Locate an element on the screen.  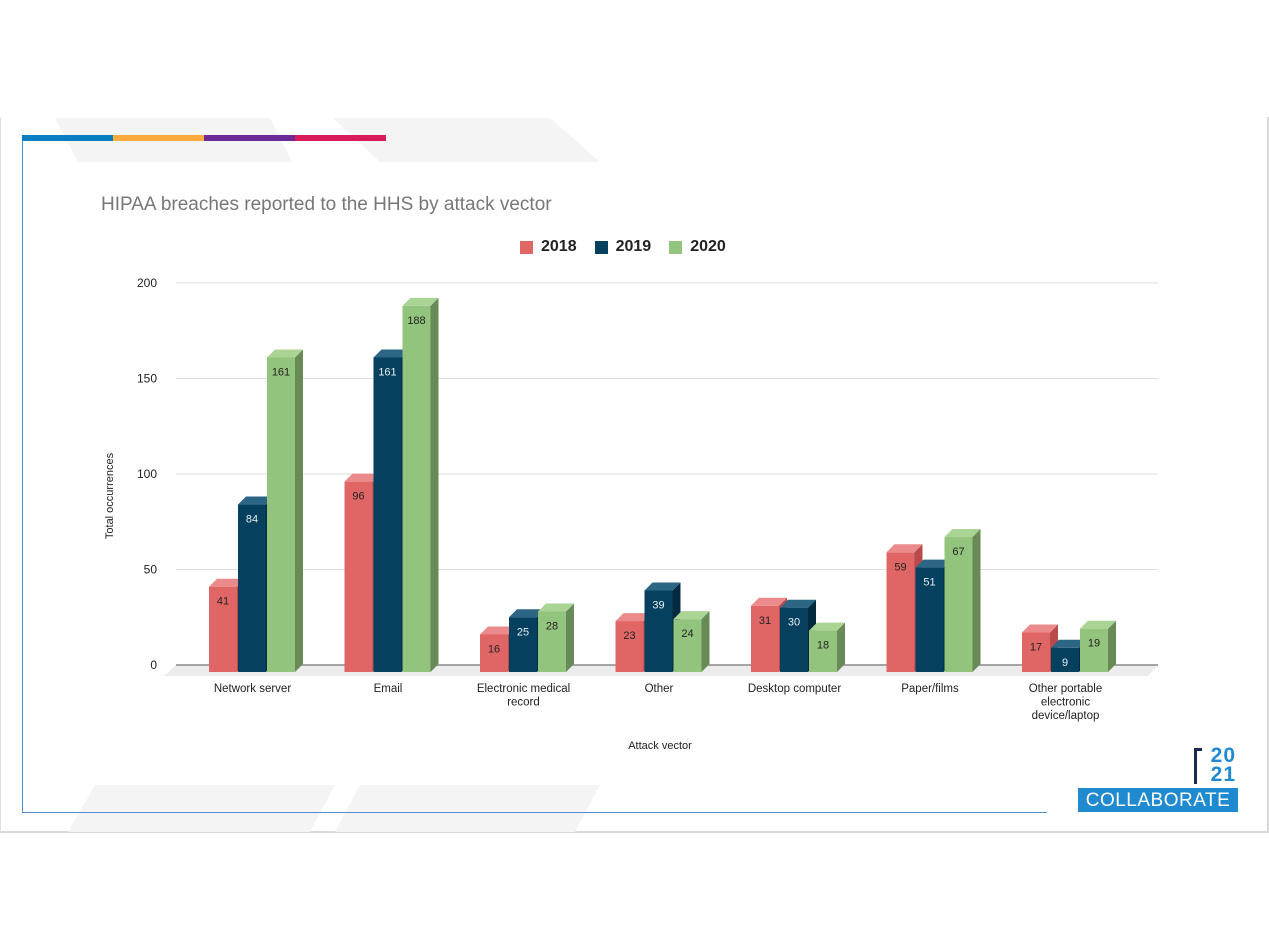
chart-legend: 2018 2019 2020 is located at coordinates (623, 247).